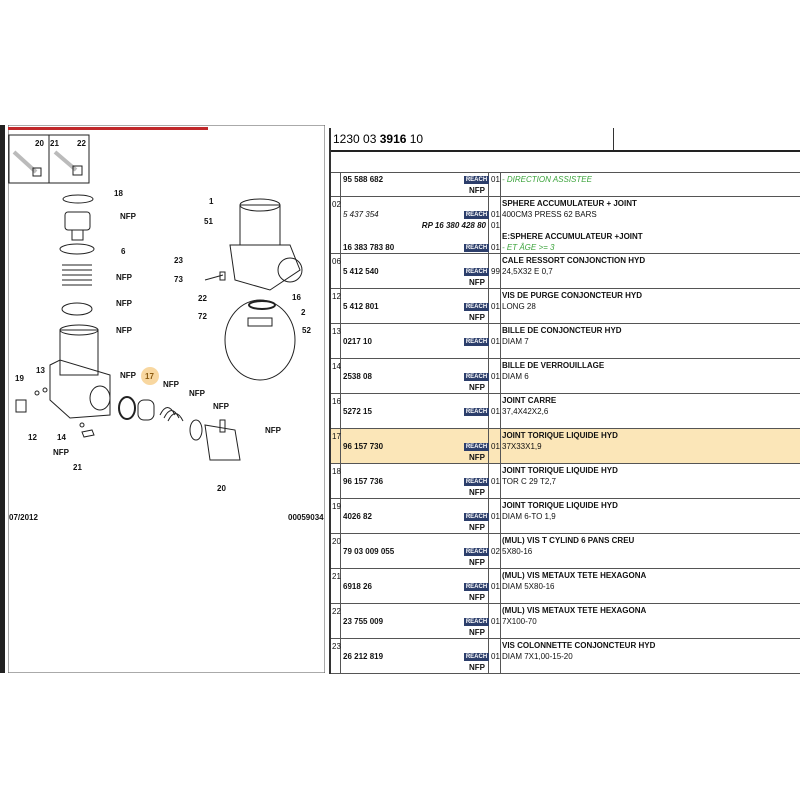 The width and height of the screenshot is (800, 800). I want to click on description: 37,4X42X2,6, so click(525, 411).